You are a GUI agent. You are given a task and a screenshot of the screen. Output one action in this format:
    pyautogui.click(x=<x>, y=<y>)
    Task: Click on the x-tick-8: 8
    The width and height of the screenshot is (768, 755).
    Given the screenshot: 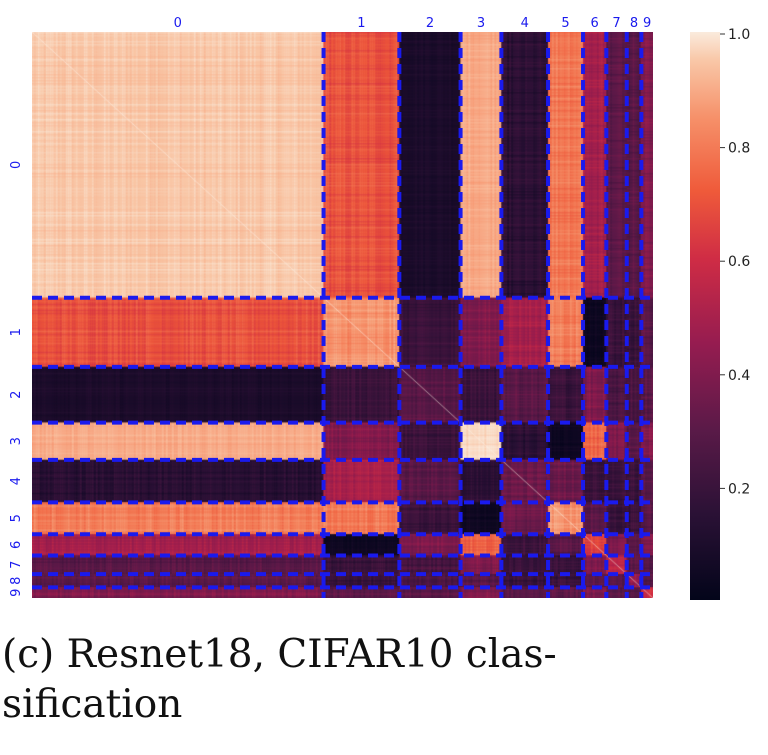 What is the action you would take?
    pyautogui.click(x=634, y=23)
    